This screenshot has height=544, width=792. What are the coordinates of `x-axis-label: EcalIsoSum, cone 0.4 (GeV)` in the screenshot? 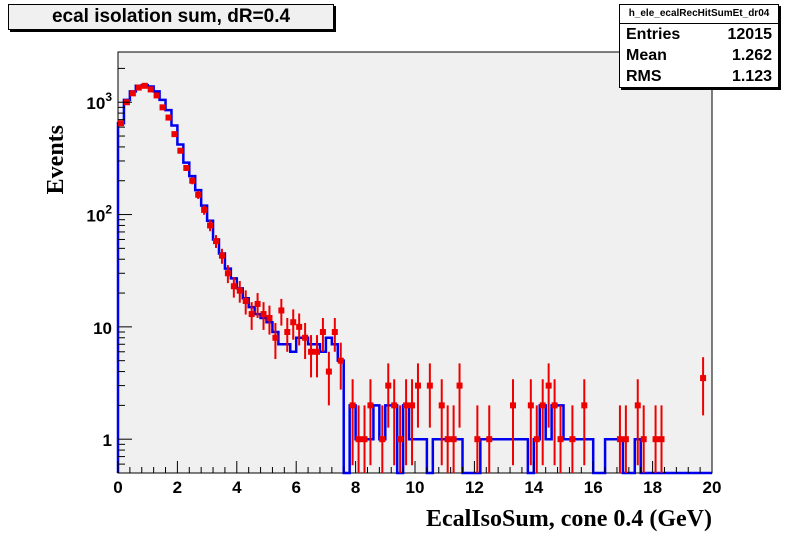 It's located at (569, 519).